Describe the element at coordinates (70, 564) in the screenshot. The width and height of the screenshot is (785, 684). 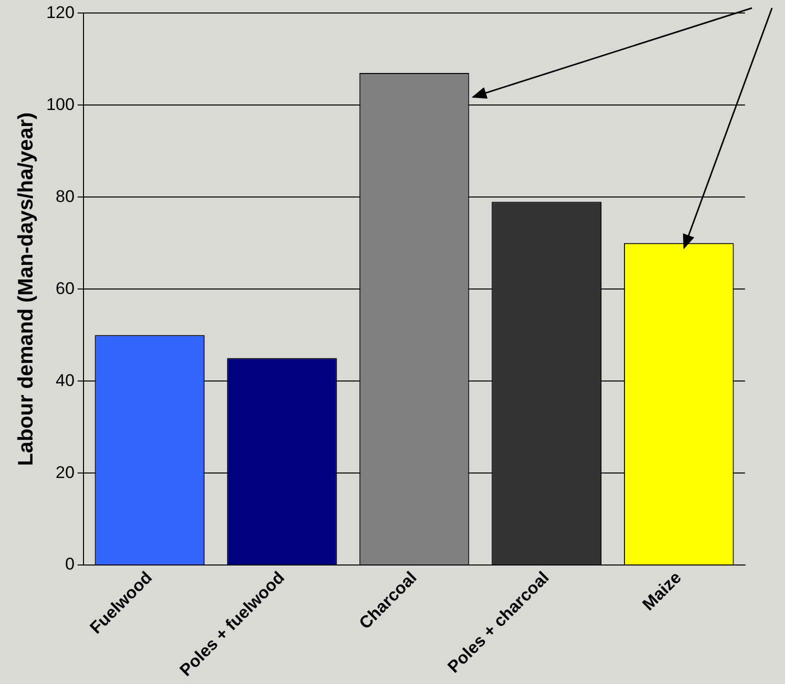
I see `y-tick-label: 0` at that location.